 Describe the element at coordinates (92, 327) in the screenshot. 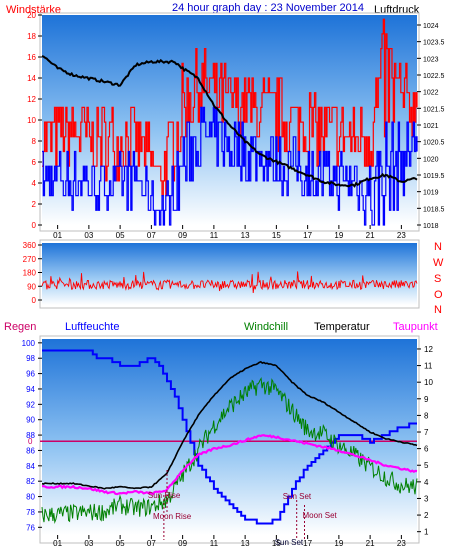

I see `legend-humidity: Luftfeuchte` at that location.